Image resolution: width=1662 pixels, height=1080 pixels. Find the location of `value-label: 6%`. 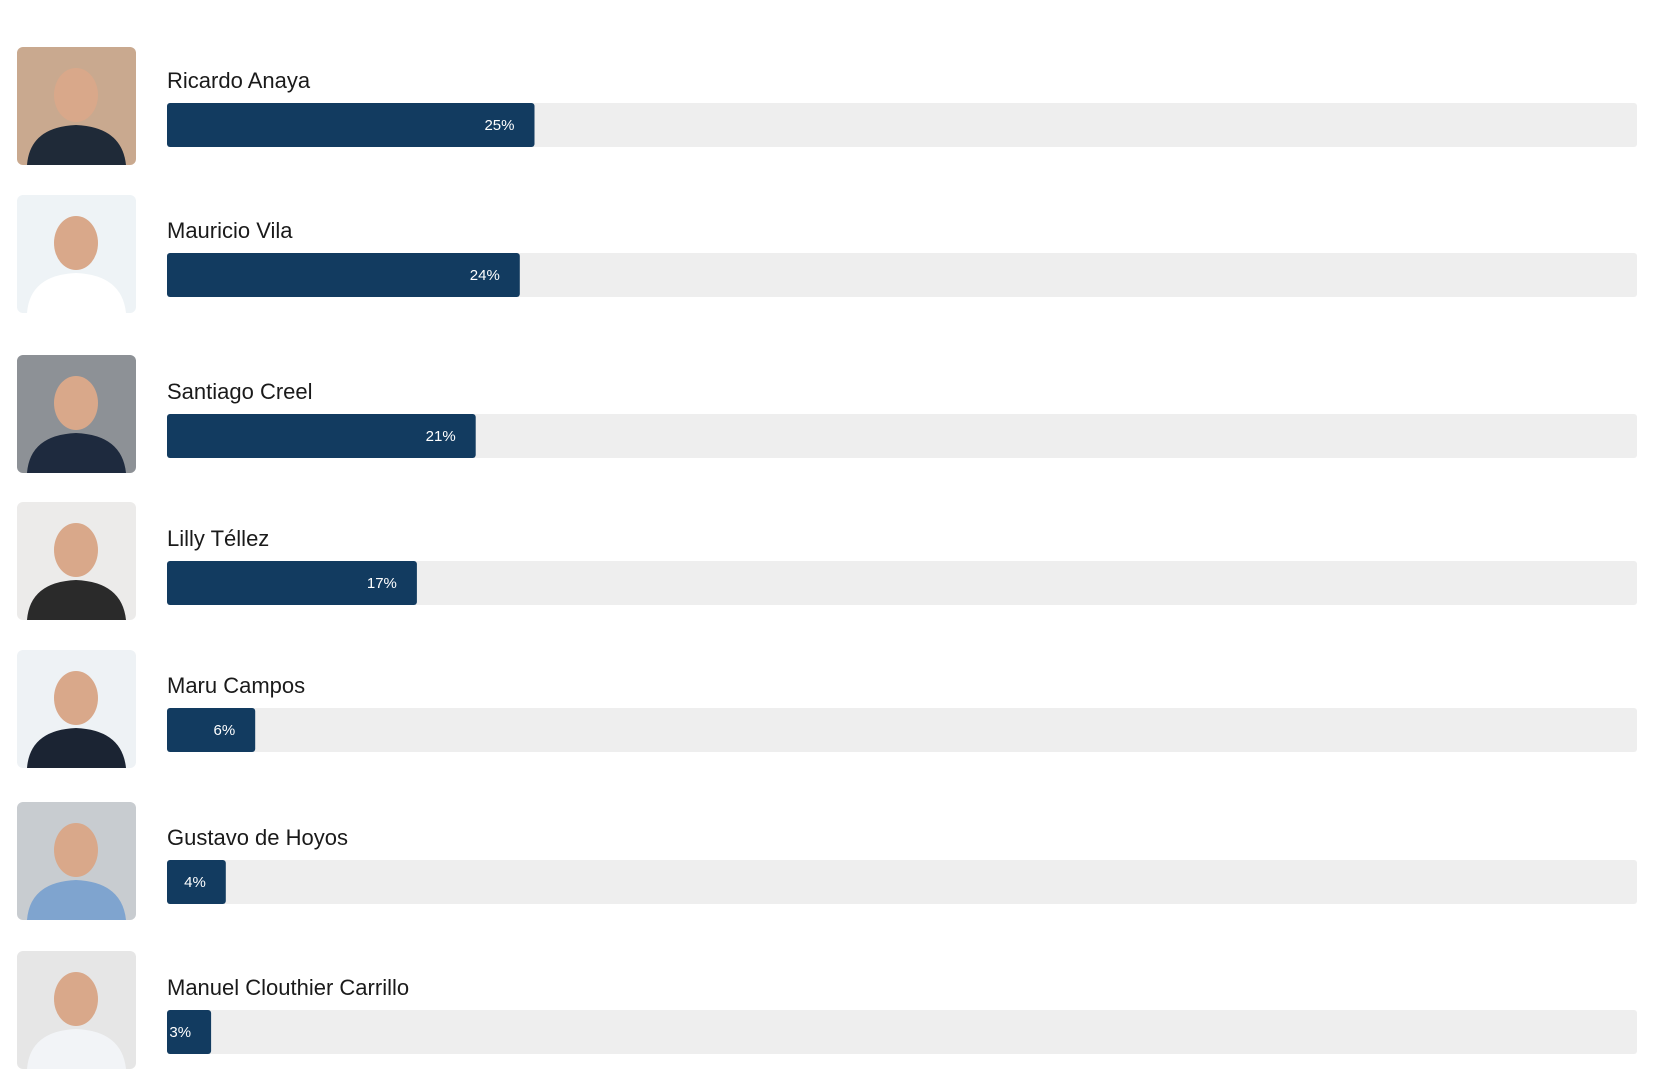

value-label: 6% is located at coordinates (225, 730).